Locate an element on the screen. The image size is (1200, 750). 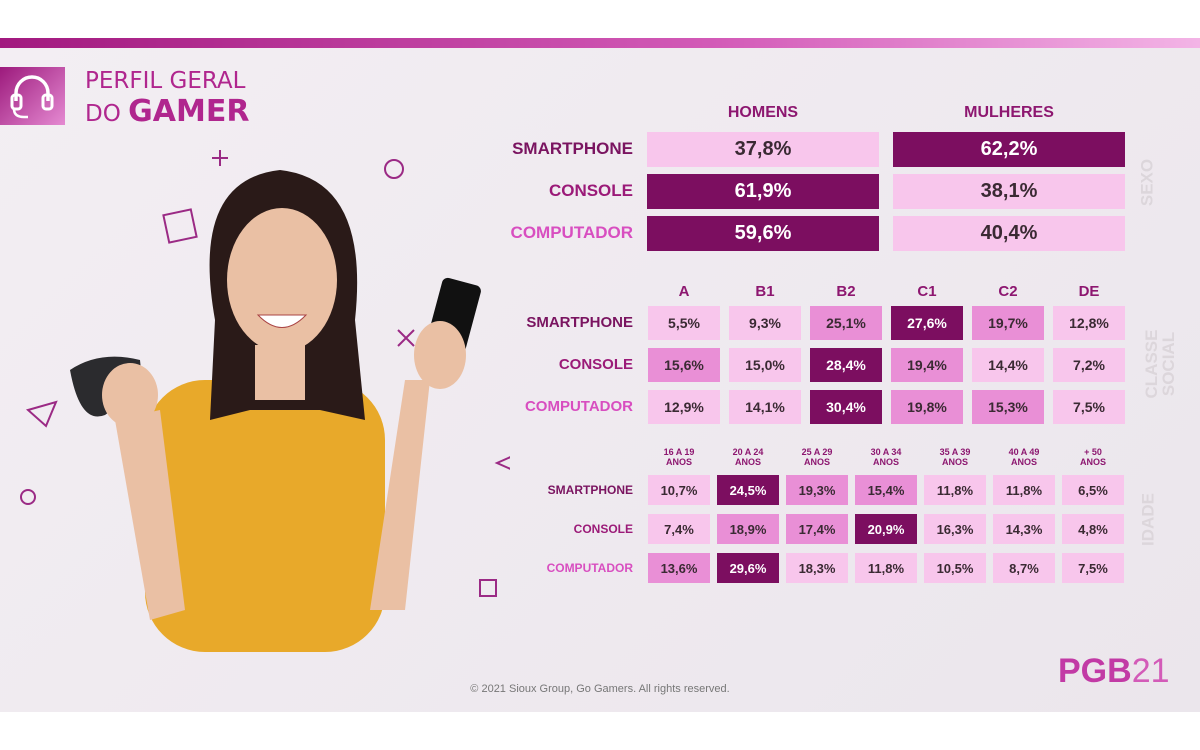
data-cell: 4,8% is located at coordinates (1093, 529).